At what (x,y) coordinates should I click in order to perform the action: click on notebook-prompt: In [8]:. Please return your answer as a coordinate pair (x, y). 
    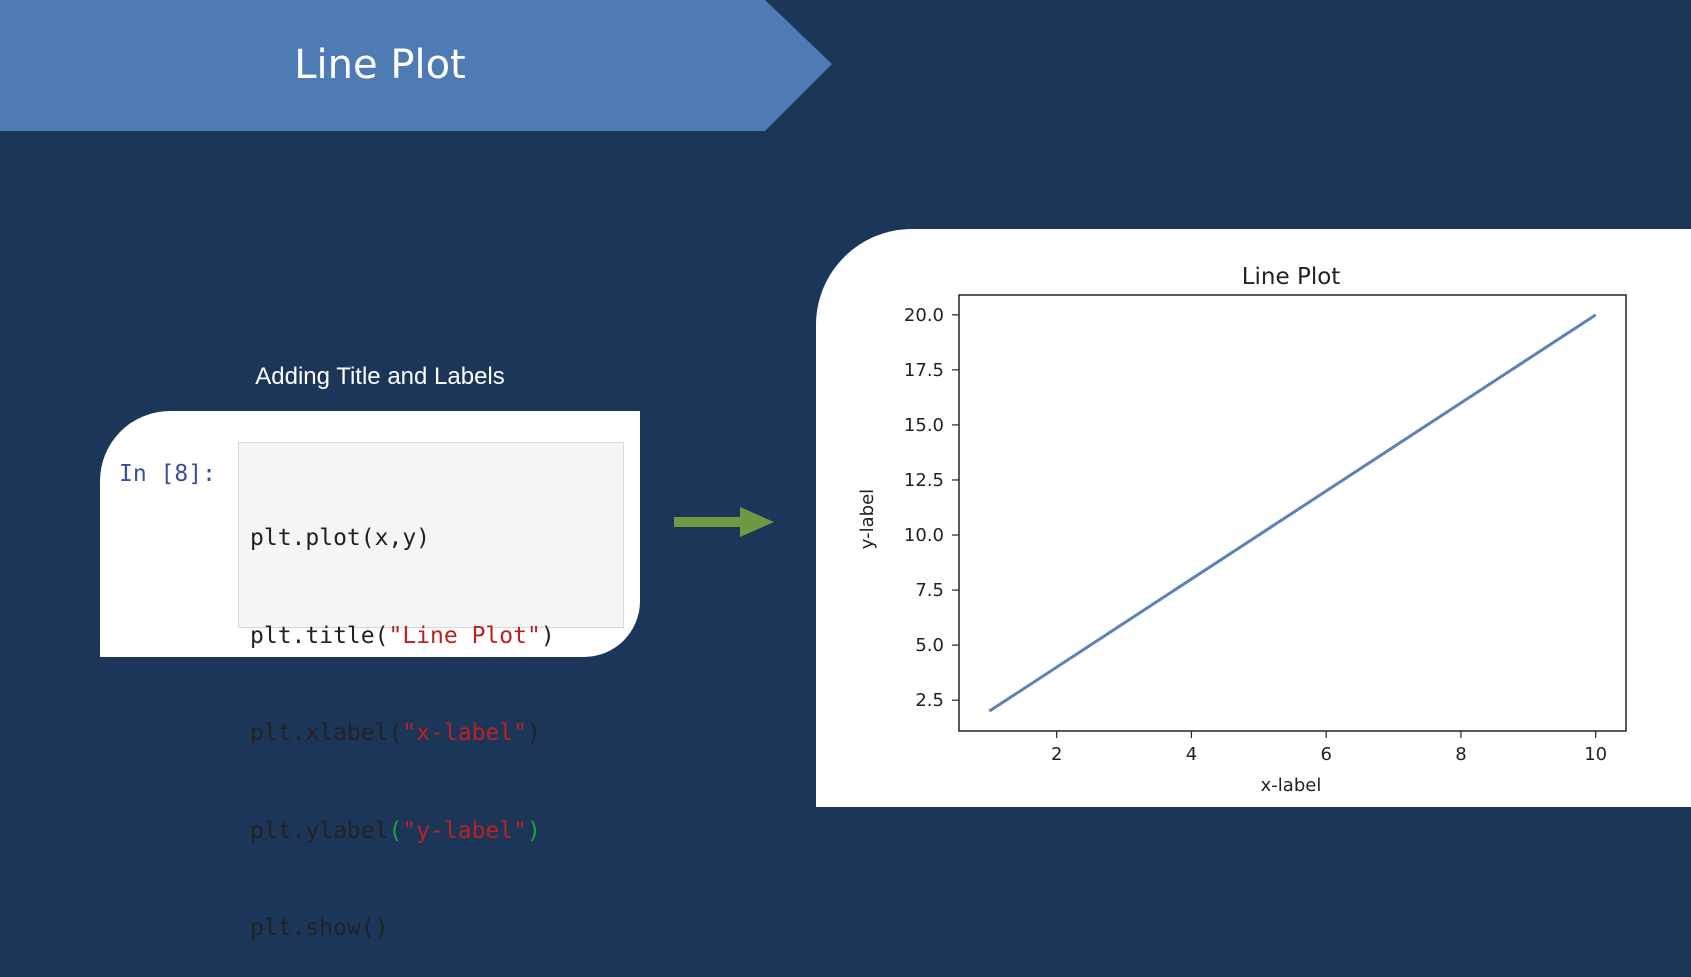
    Looking at the image, I should click on (167, 474).